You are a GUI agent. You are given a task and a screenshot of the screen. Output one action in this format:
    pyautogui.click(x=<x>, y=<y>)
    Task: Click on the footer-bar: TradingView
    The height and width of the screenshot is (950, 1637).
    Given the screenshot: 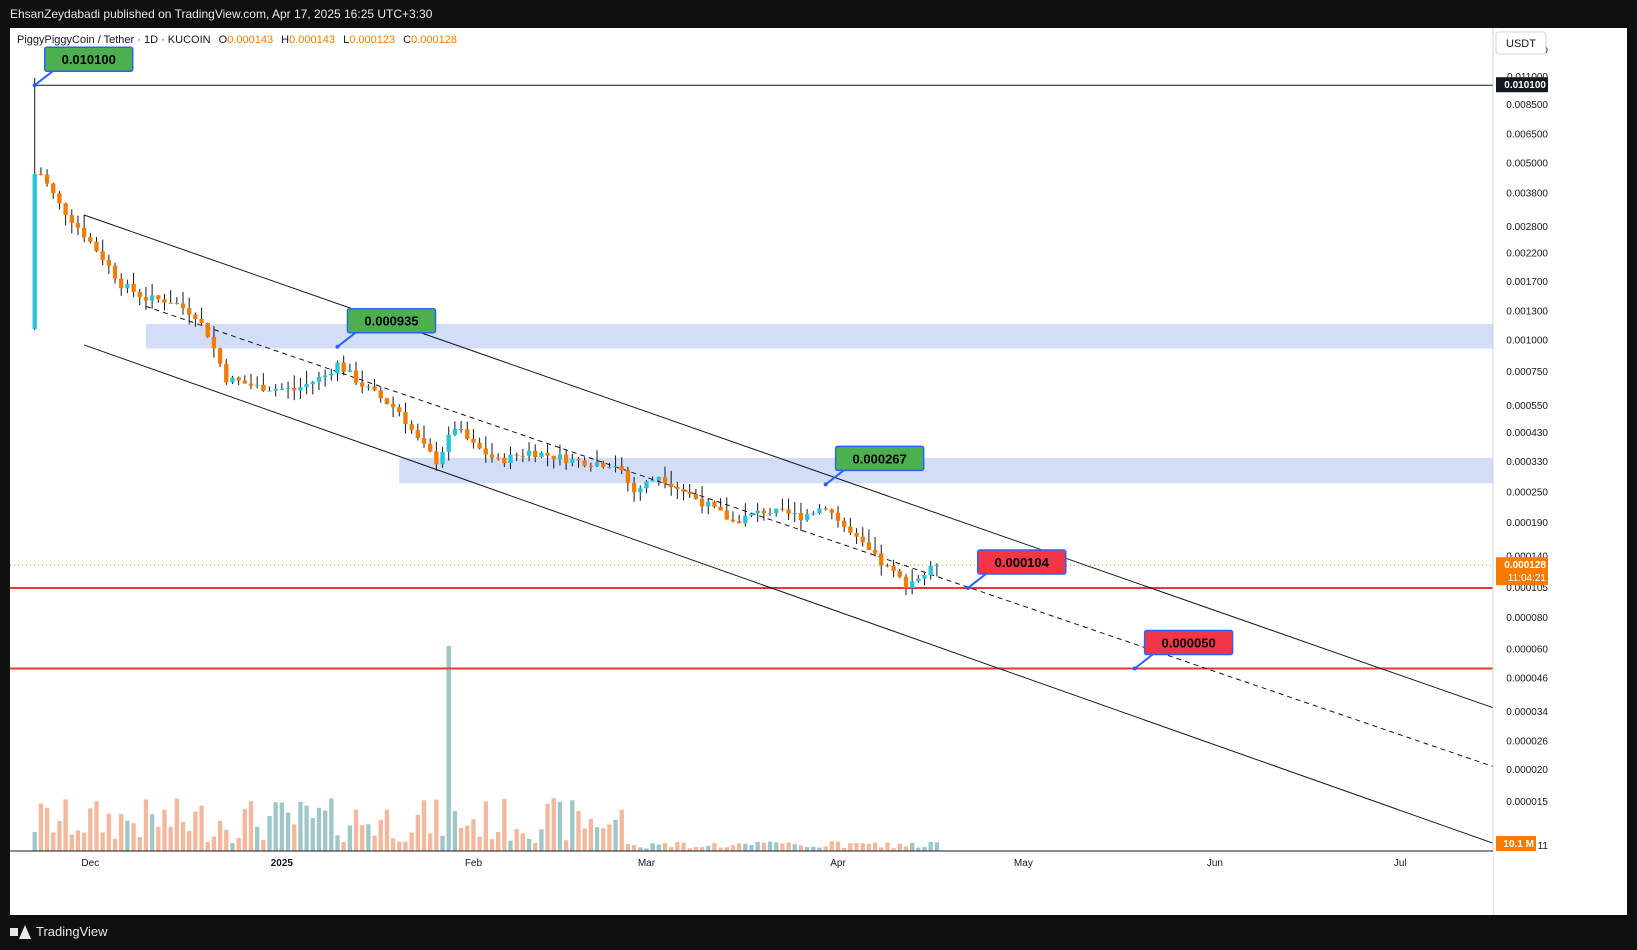 What is the action you would take?
    pyautogui.click(x=818, y=932)
    